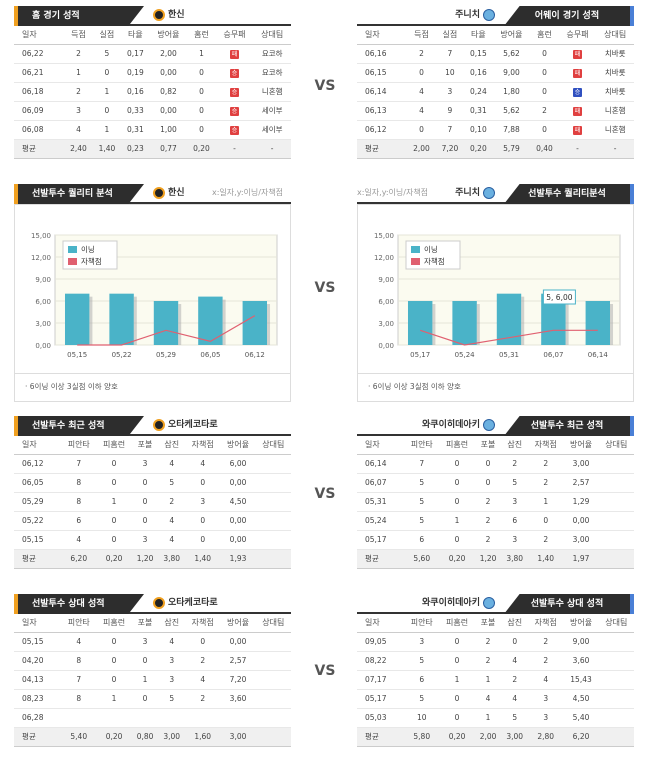  I want to click on result-badge: 패, so click(234, 54).